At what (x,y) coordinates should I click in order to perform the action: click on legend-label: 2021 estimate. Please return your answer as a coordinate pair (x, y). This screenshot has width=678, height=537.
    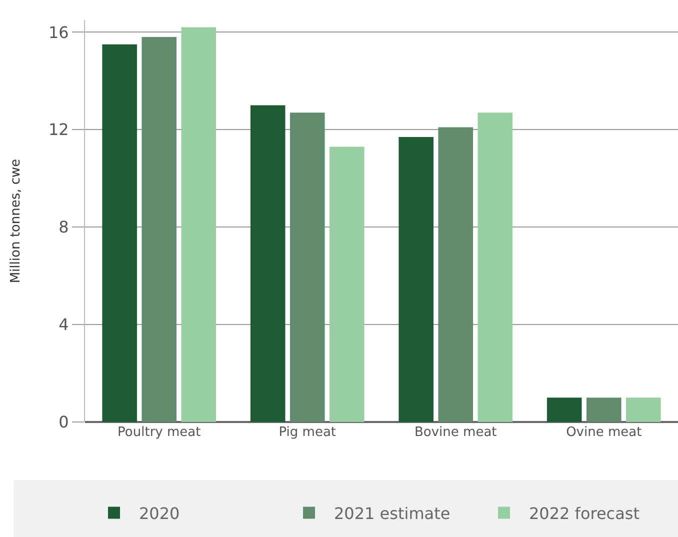
    Looking at the image, I should click on (392, 513).